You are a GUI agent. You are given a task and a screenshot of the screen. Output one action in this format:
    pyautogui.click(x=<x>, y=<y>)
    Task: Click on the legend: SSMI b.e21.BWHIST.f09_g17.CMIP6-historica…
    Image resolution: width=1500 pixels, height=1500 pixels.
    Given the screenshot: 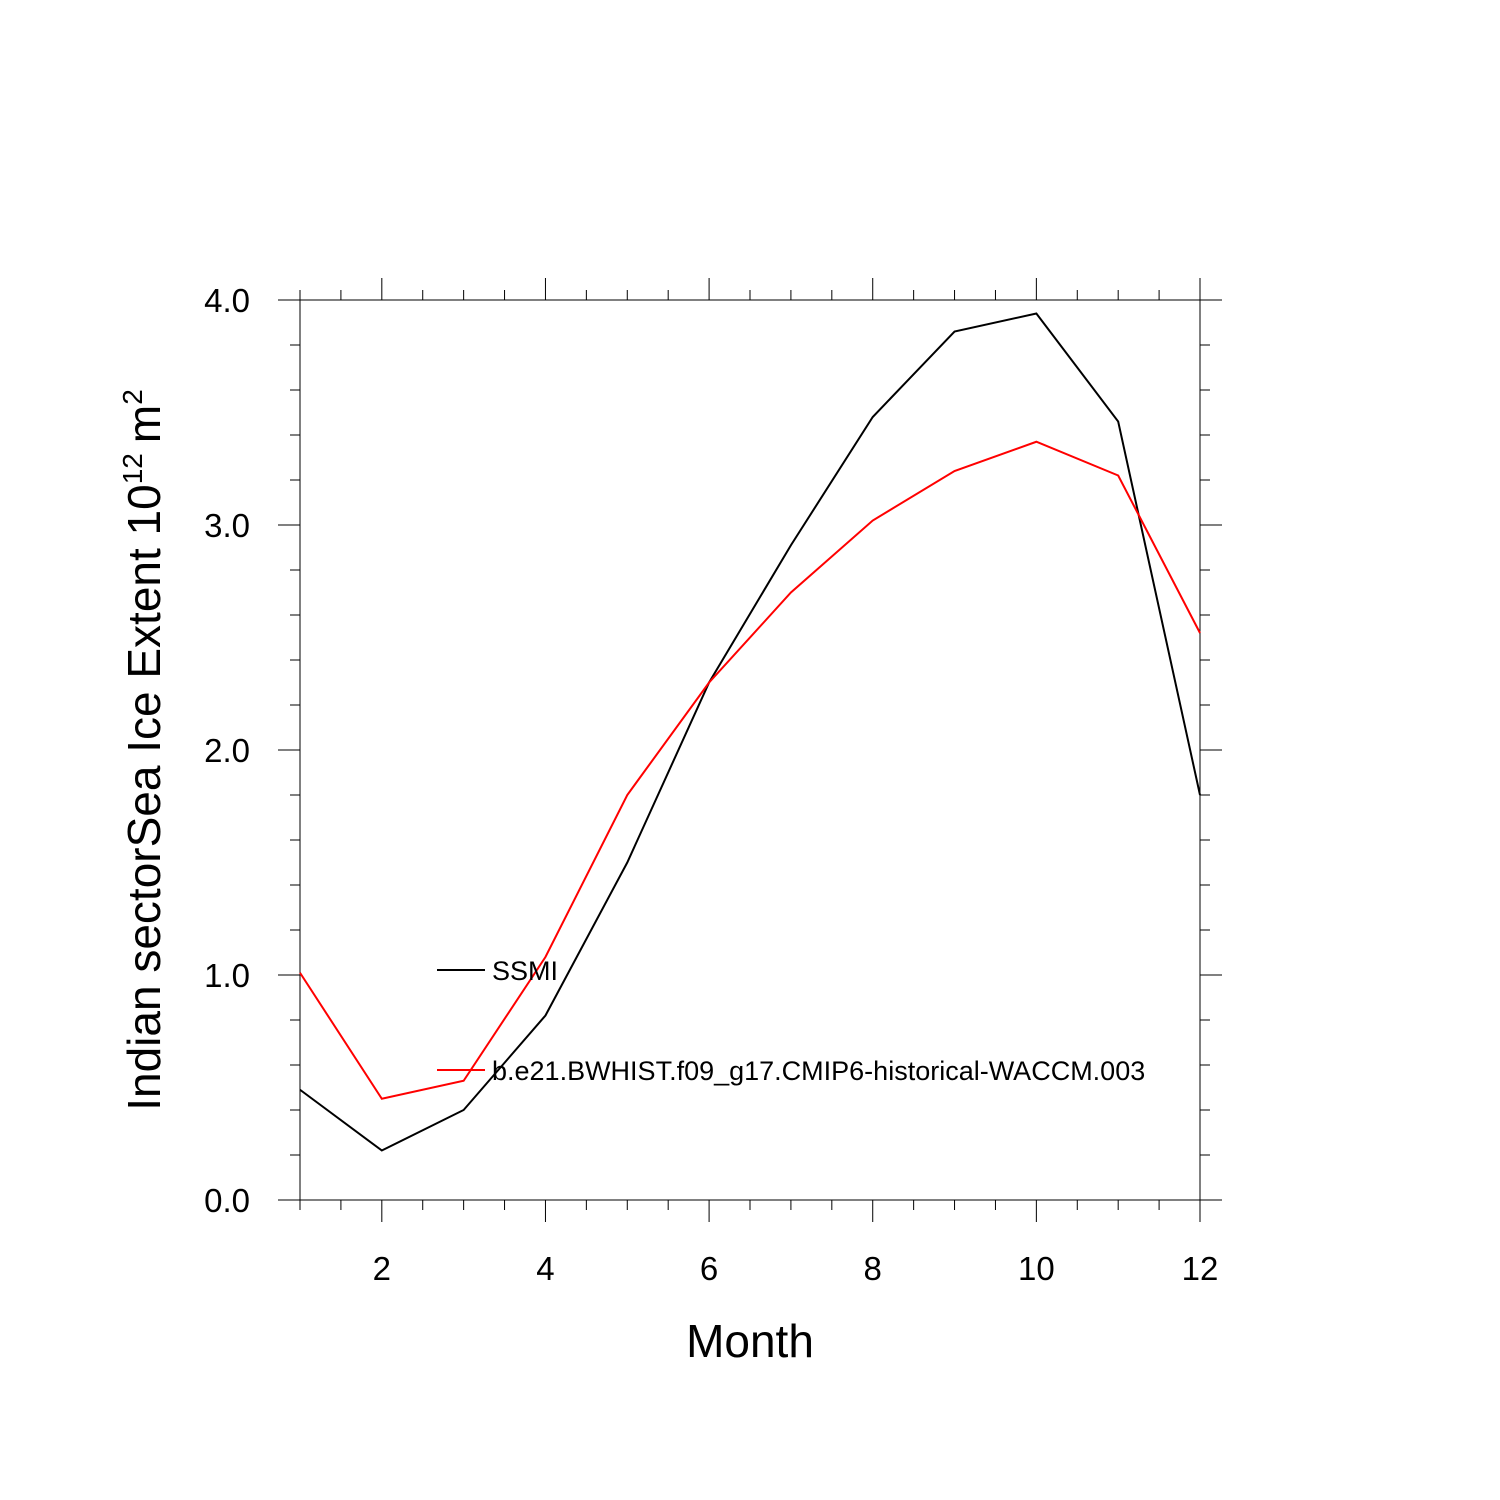 What is the action you would take?
    pyautogui.click(x=791, y=1021)
    